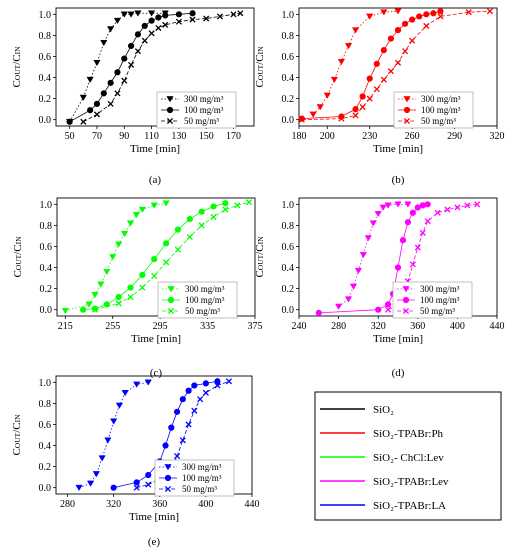 The width and height of the screenshot is (507, 550). Describe the element at coordinates (299, 326) in the screenshot. I see `x-tick-label: 240` at that location.